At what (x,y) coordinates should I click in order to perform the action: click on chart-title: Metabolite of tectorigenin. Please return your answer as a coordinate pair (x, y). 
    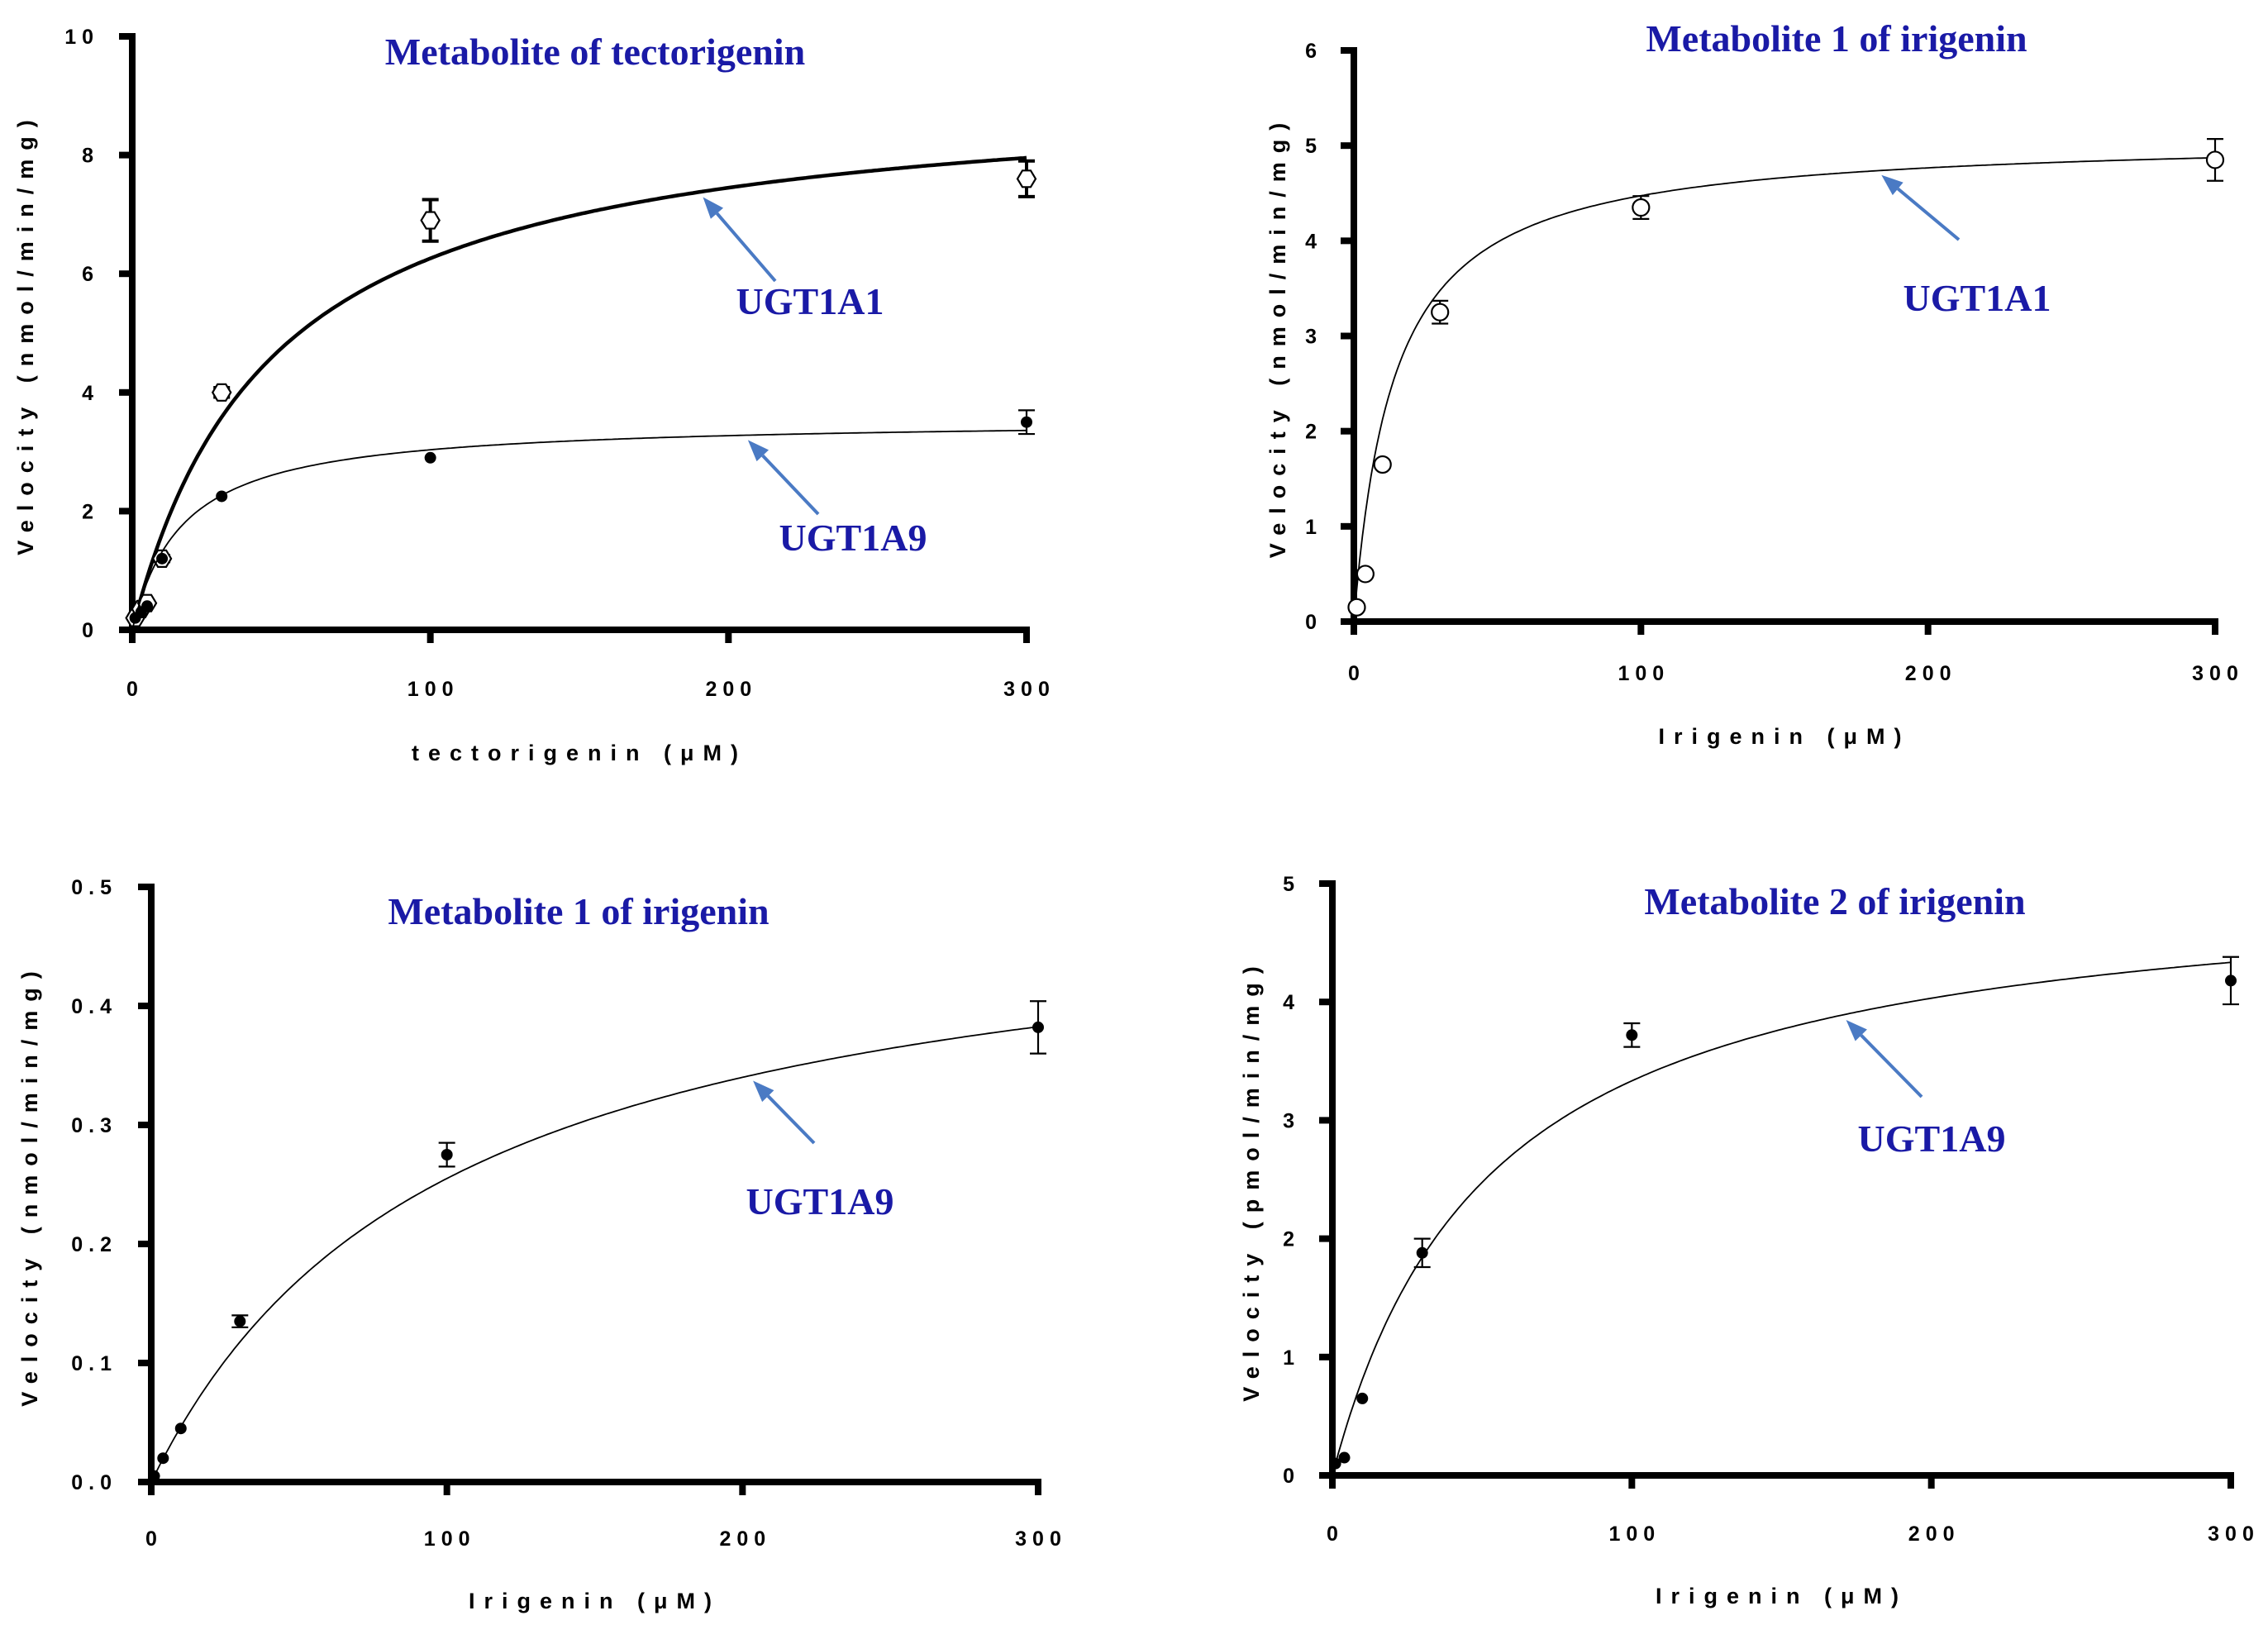
    Looking at the image, I should click on (595, 52).